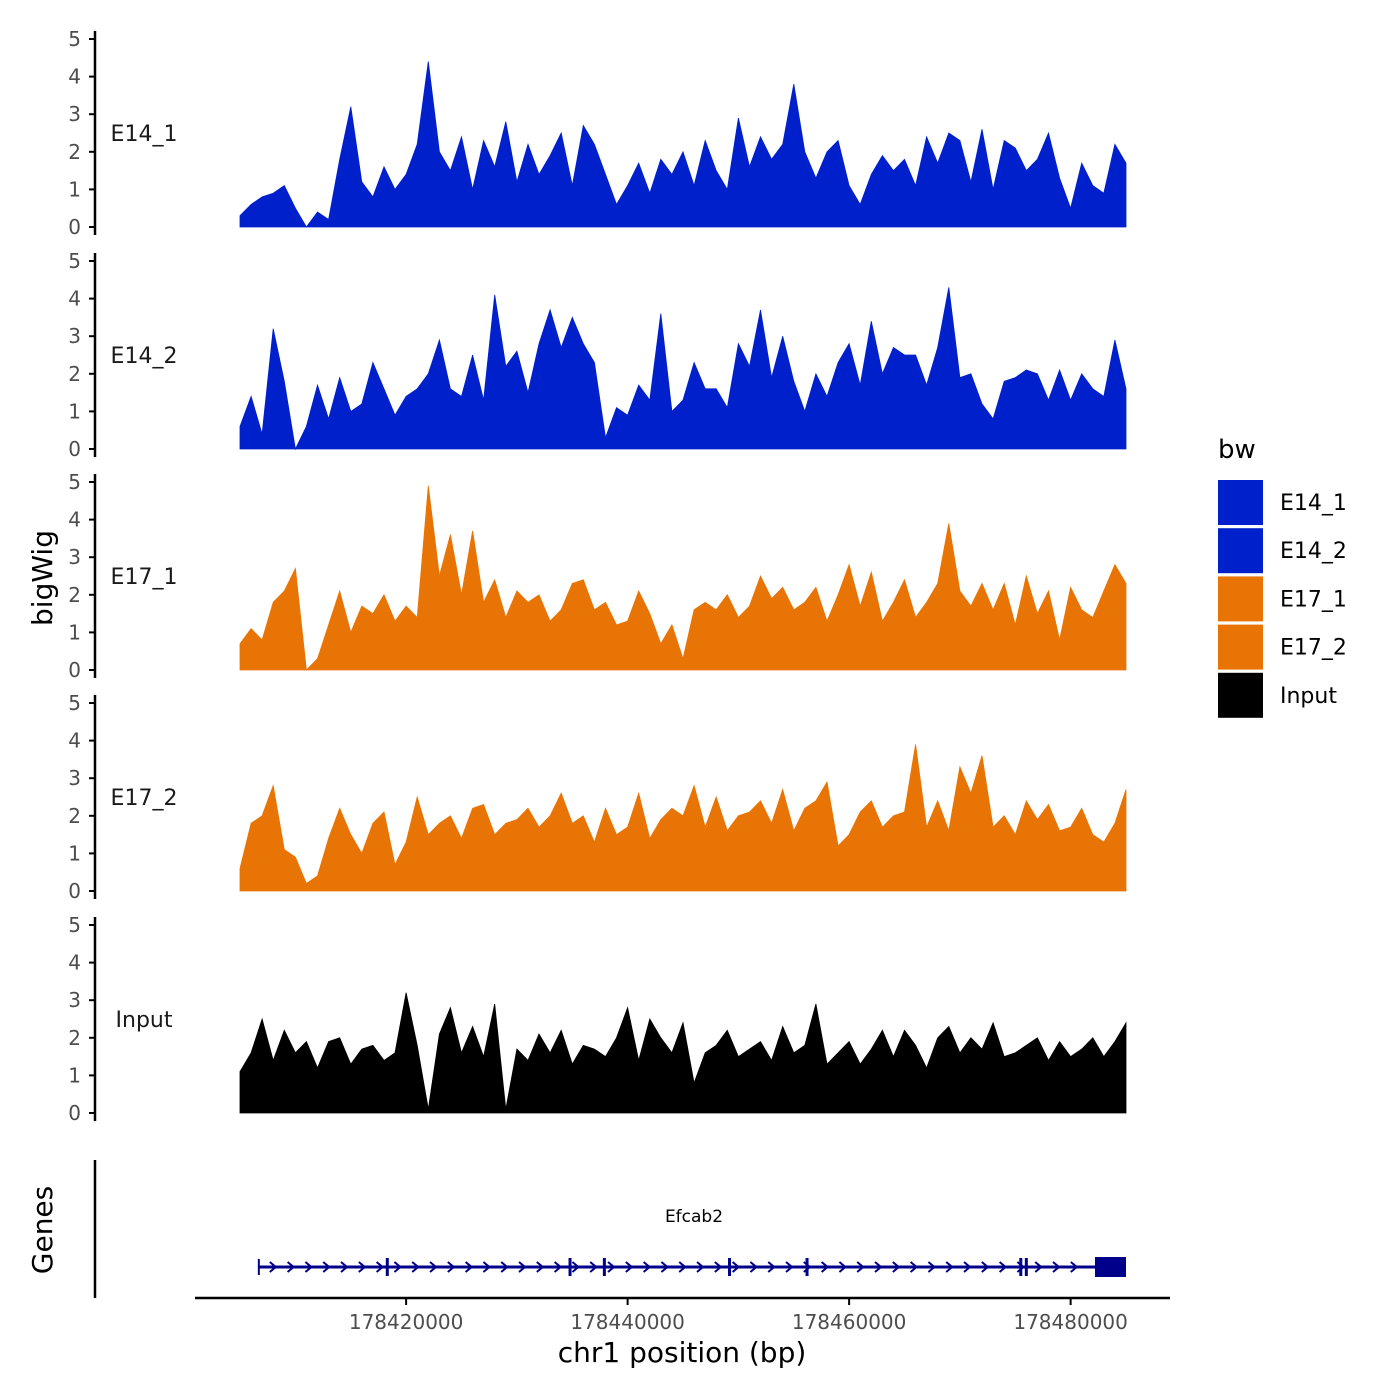 The height and width of the screenshot is (1400, 1400). I want to click on legend-label: E17_1, so click(1313, 599).